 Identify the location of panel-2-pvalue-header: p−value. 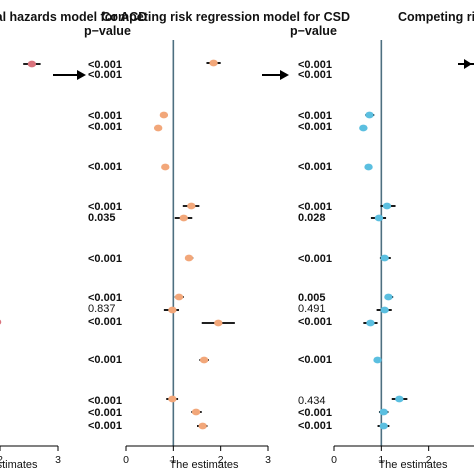
(107, 31).